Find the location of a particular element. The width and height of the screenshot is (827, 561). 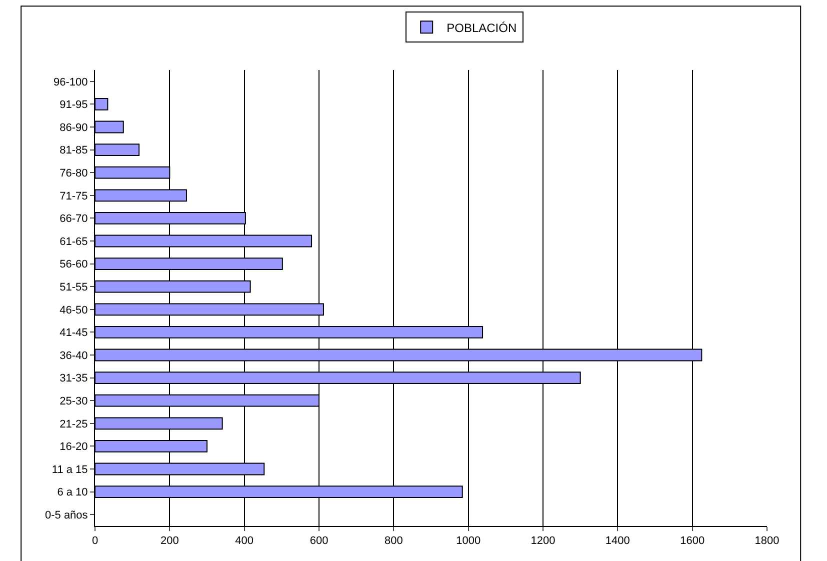

x-tick-label: 1800 is located at coordinates (767, 541).